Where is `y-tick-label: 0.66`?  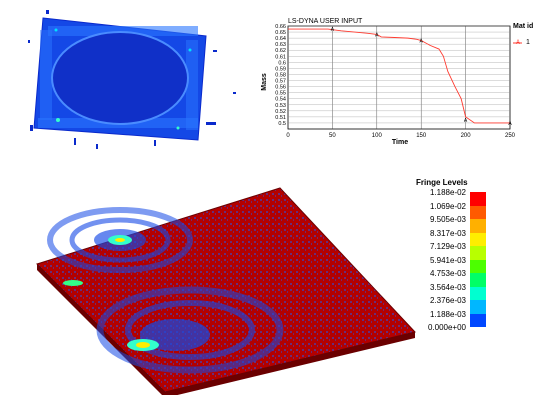 y-tick-label: 0.66 is located at coordinates (280, 27).